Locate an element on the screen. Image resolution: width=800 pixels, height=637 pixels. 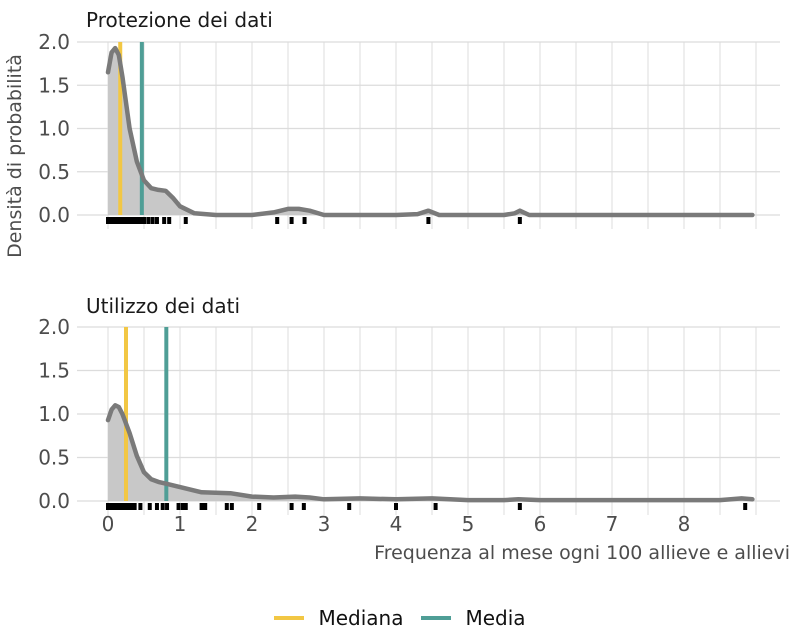
density-area is located at coordinates (430, 453).